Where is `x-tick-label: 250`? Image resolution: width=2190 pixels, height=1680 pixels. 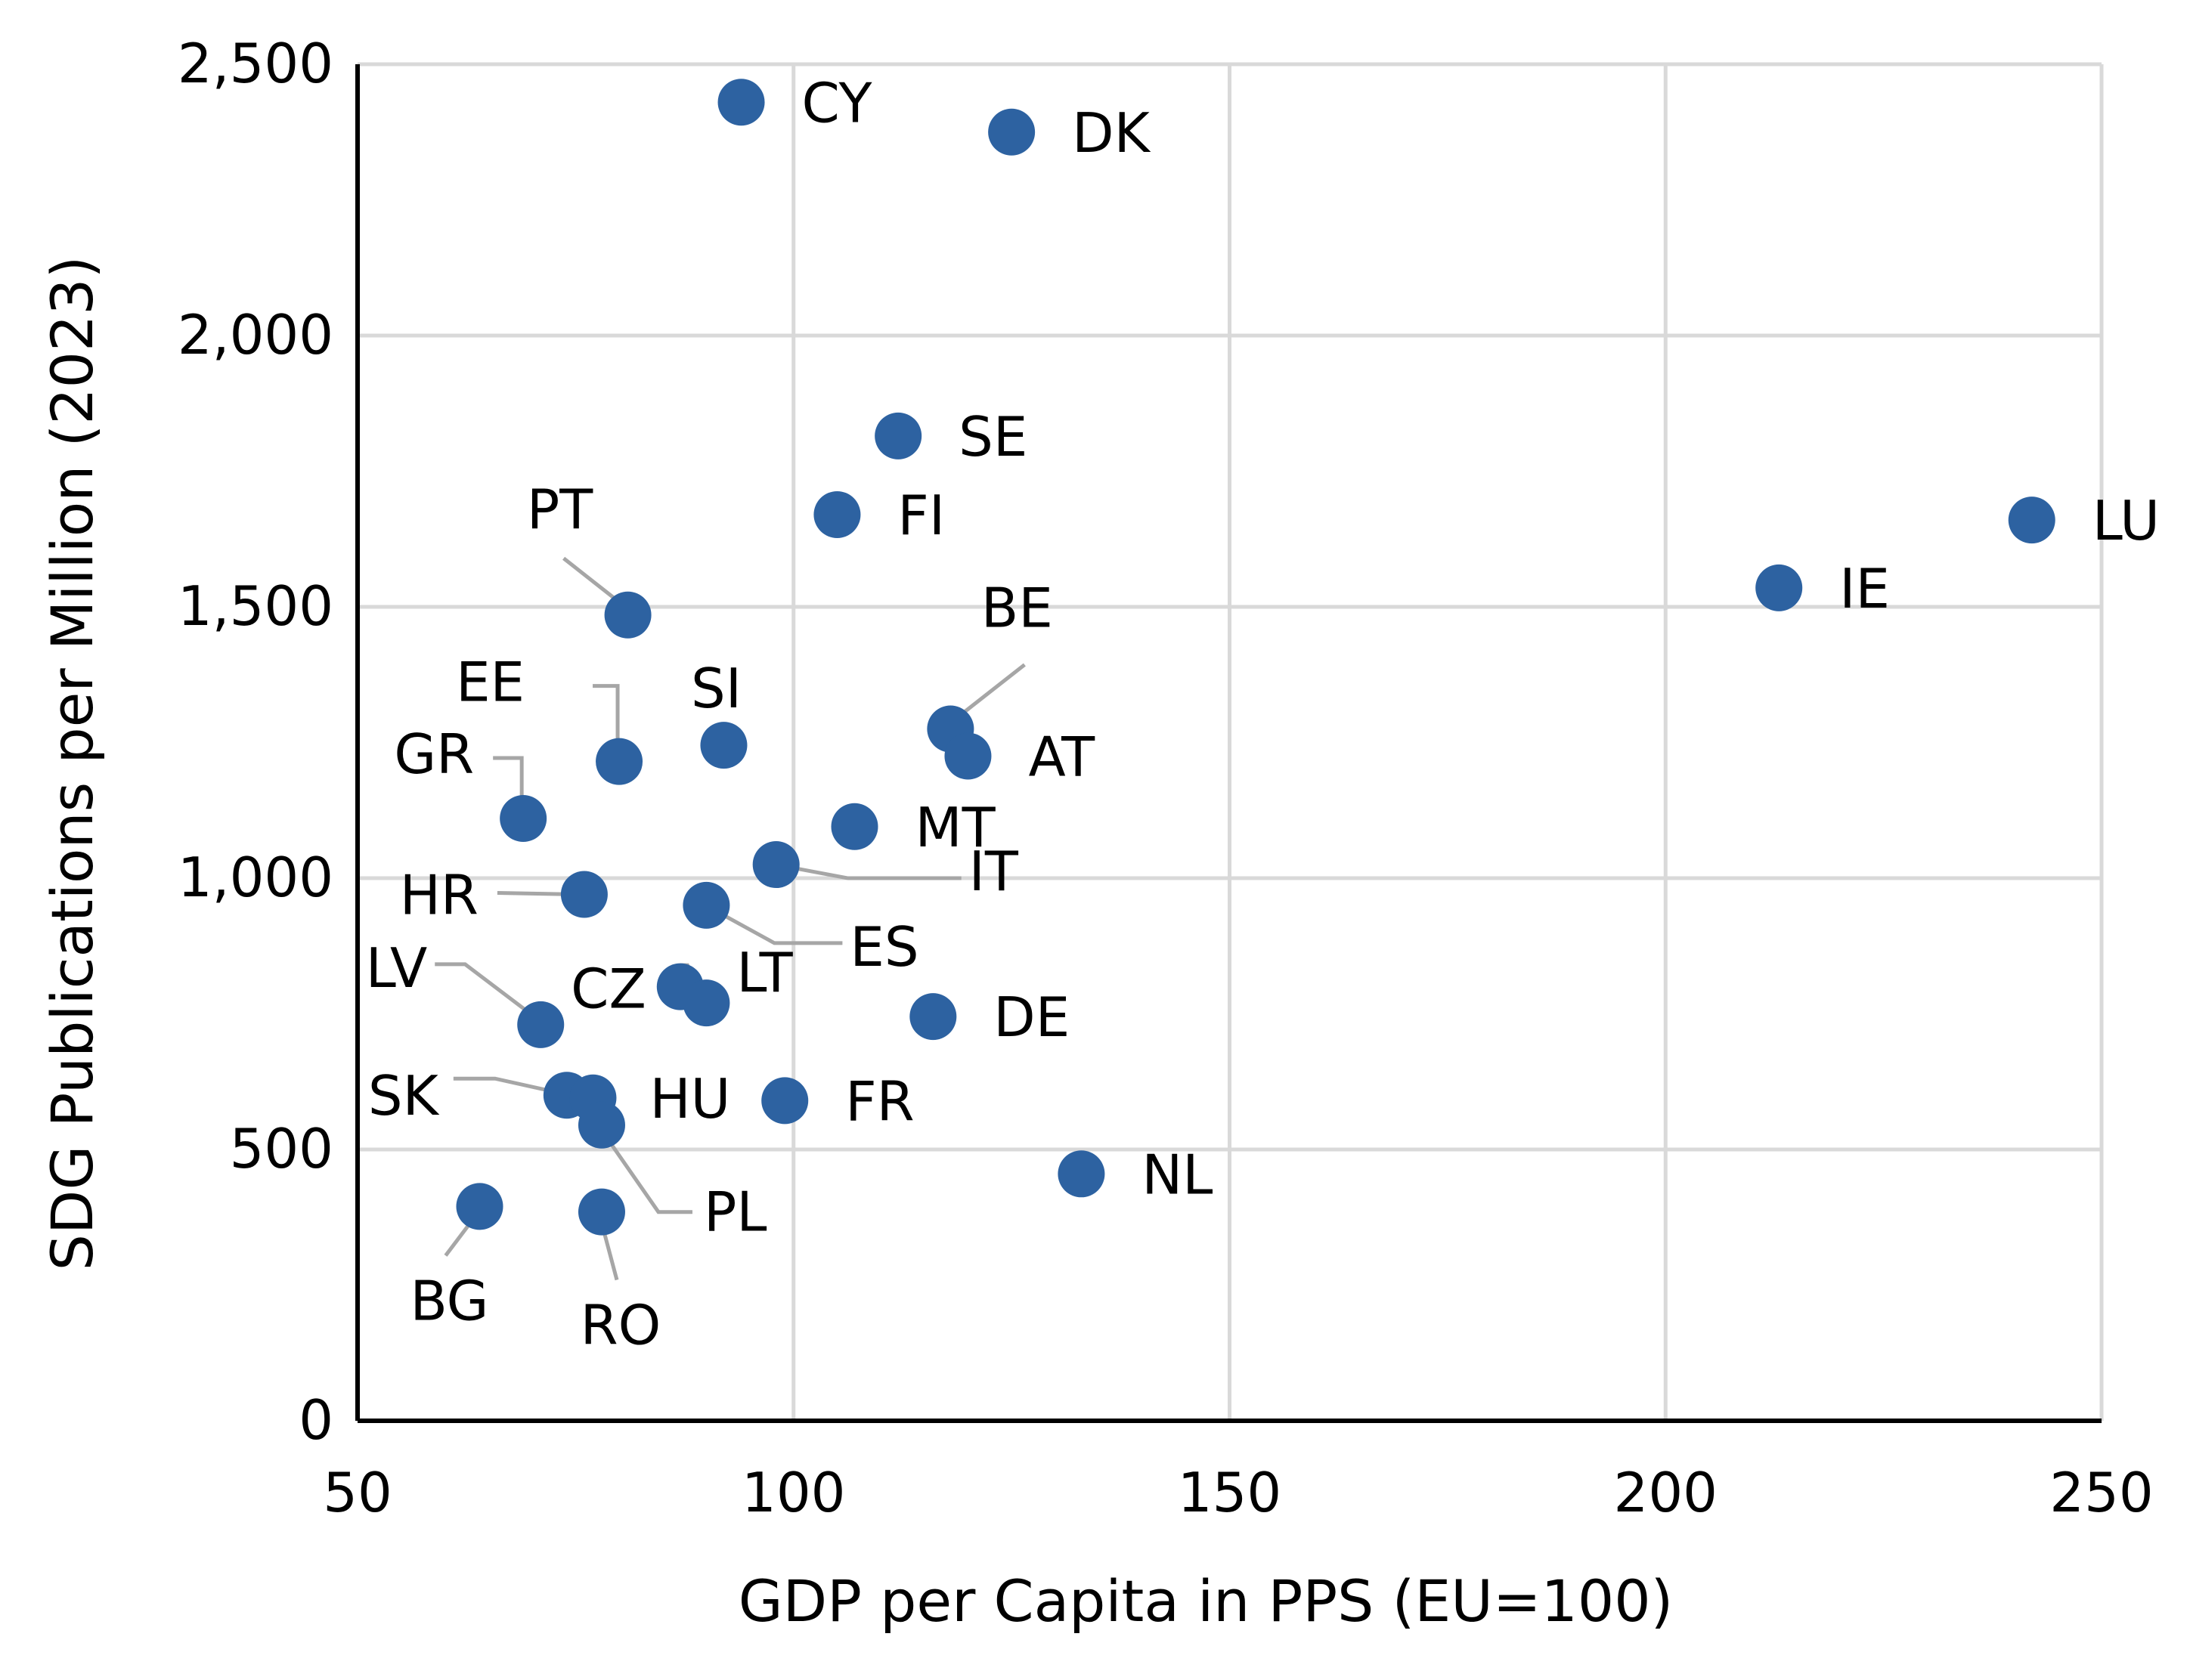
x-tick-label: 250 is located at coordinates (2101, 1492).